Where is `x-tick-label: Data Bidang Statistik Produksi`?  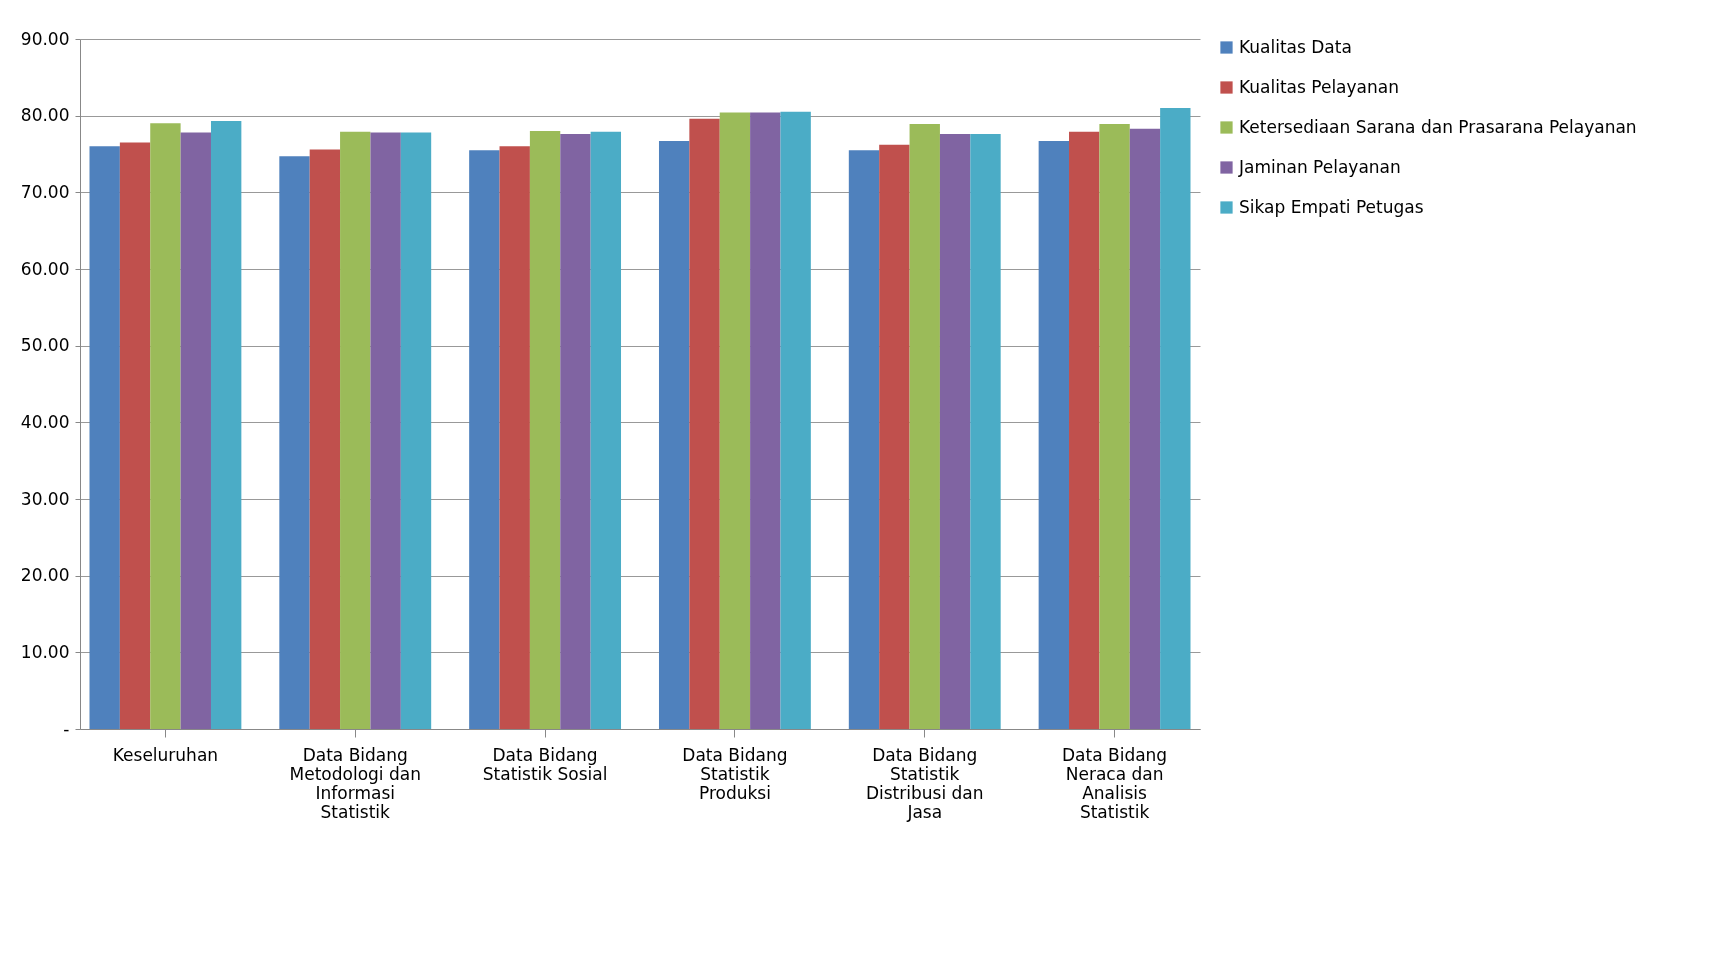 x-tick-label: Data Bidang Statistik Produksi is located at coordinates (735, 773).